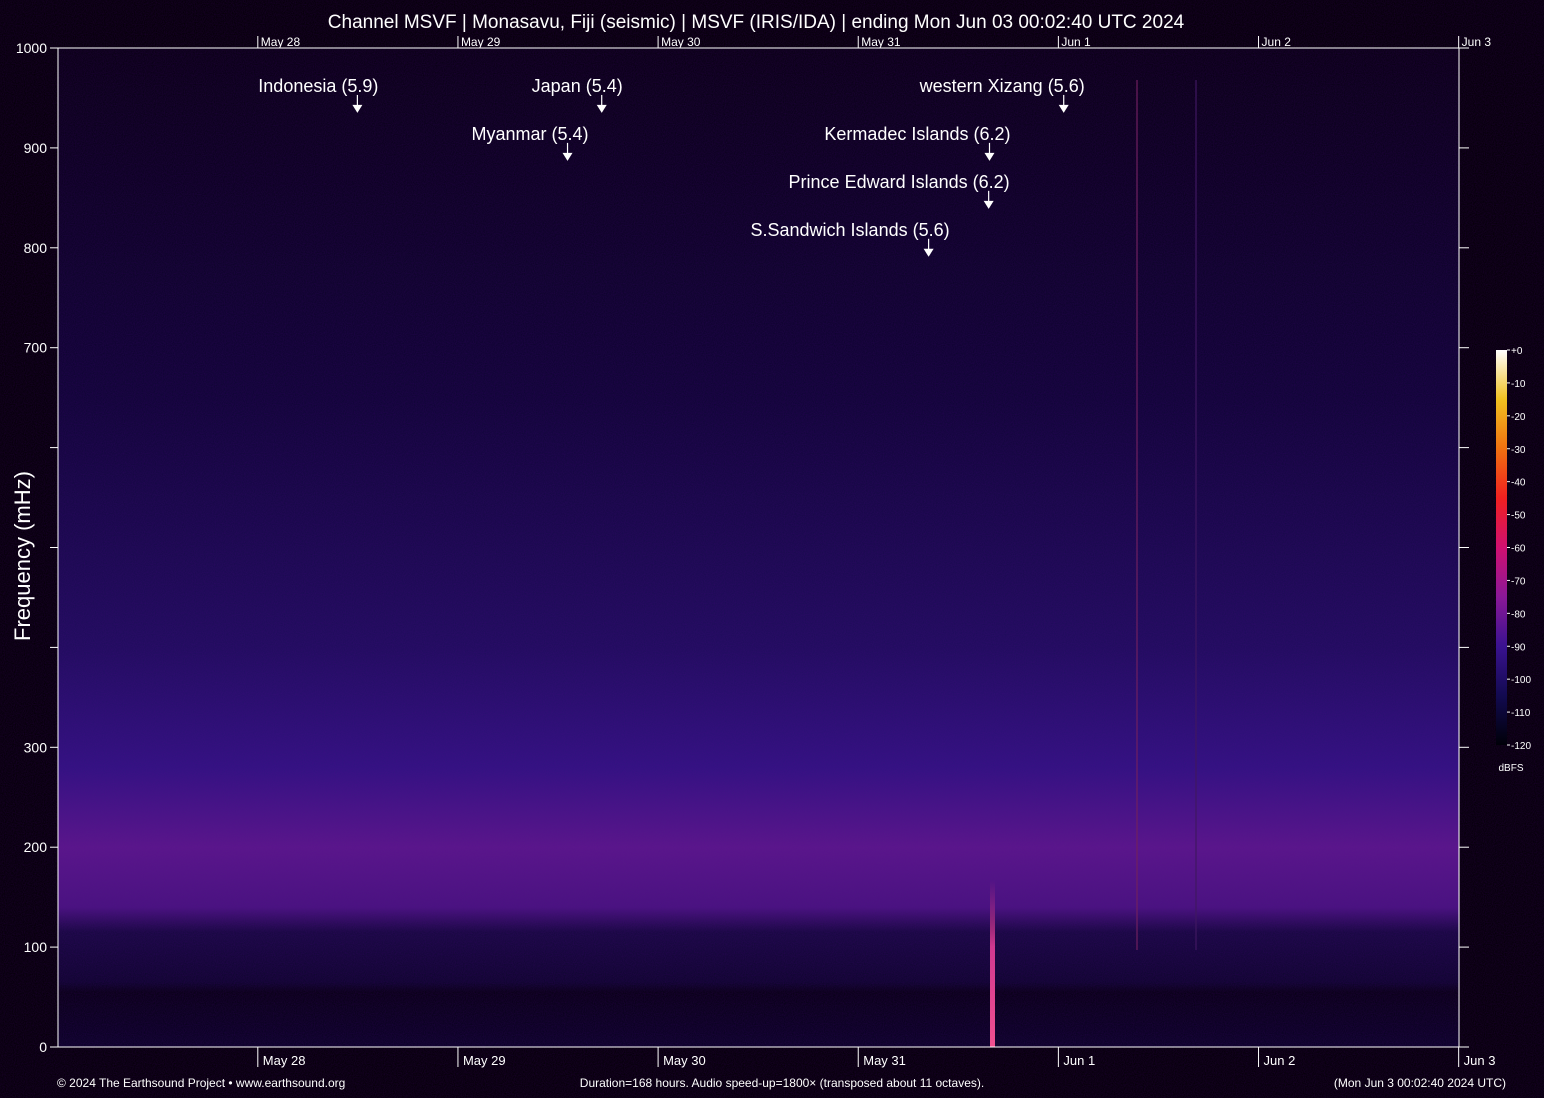  What do you see at coordinates (1518, 516) in the screenshot?
I see `colorbar-tick-label: -50` at bounding box center [1518, 516].